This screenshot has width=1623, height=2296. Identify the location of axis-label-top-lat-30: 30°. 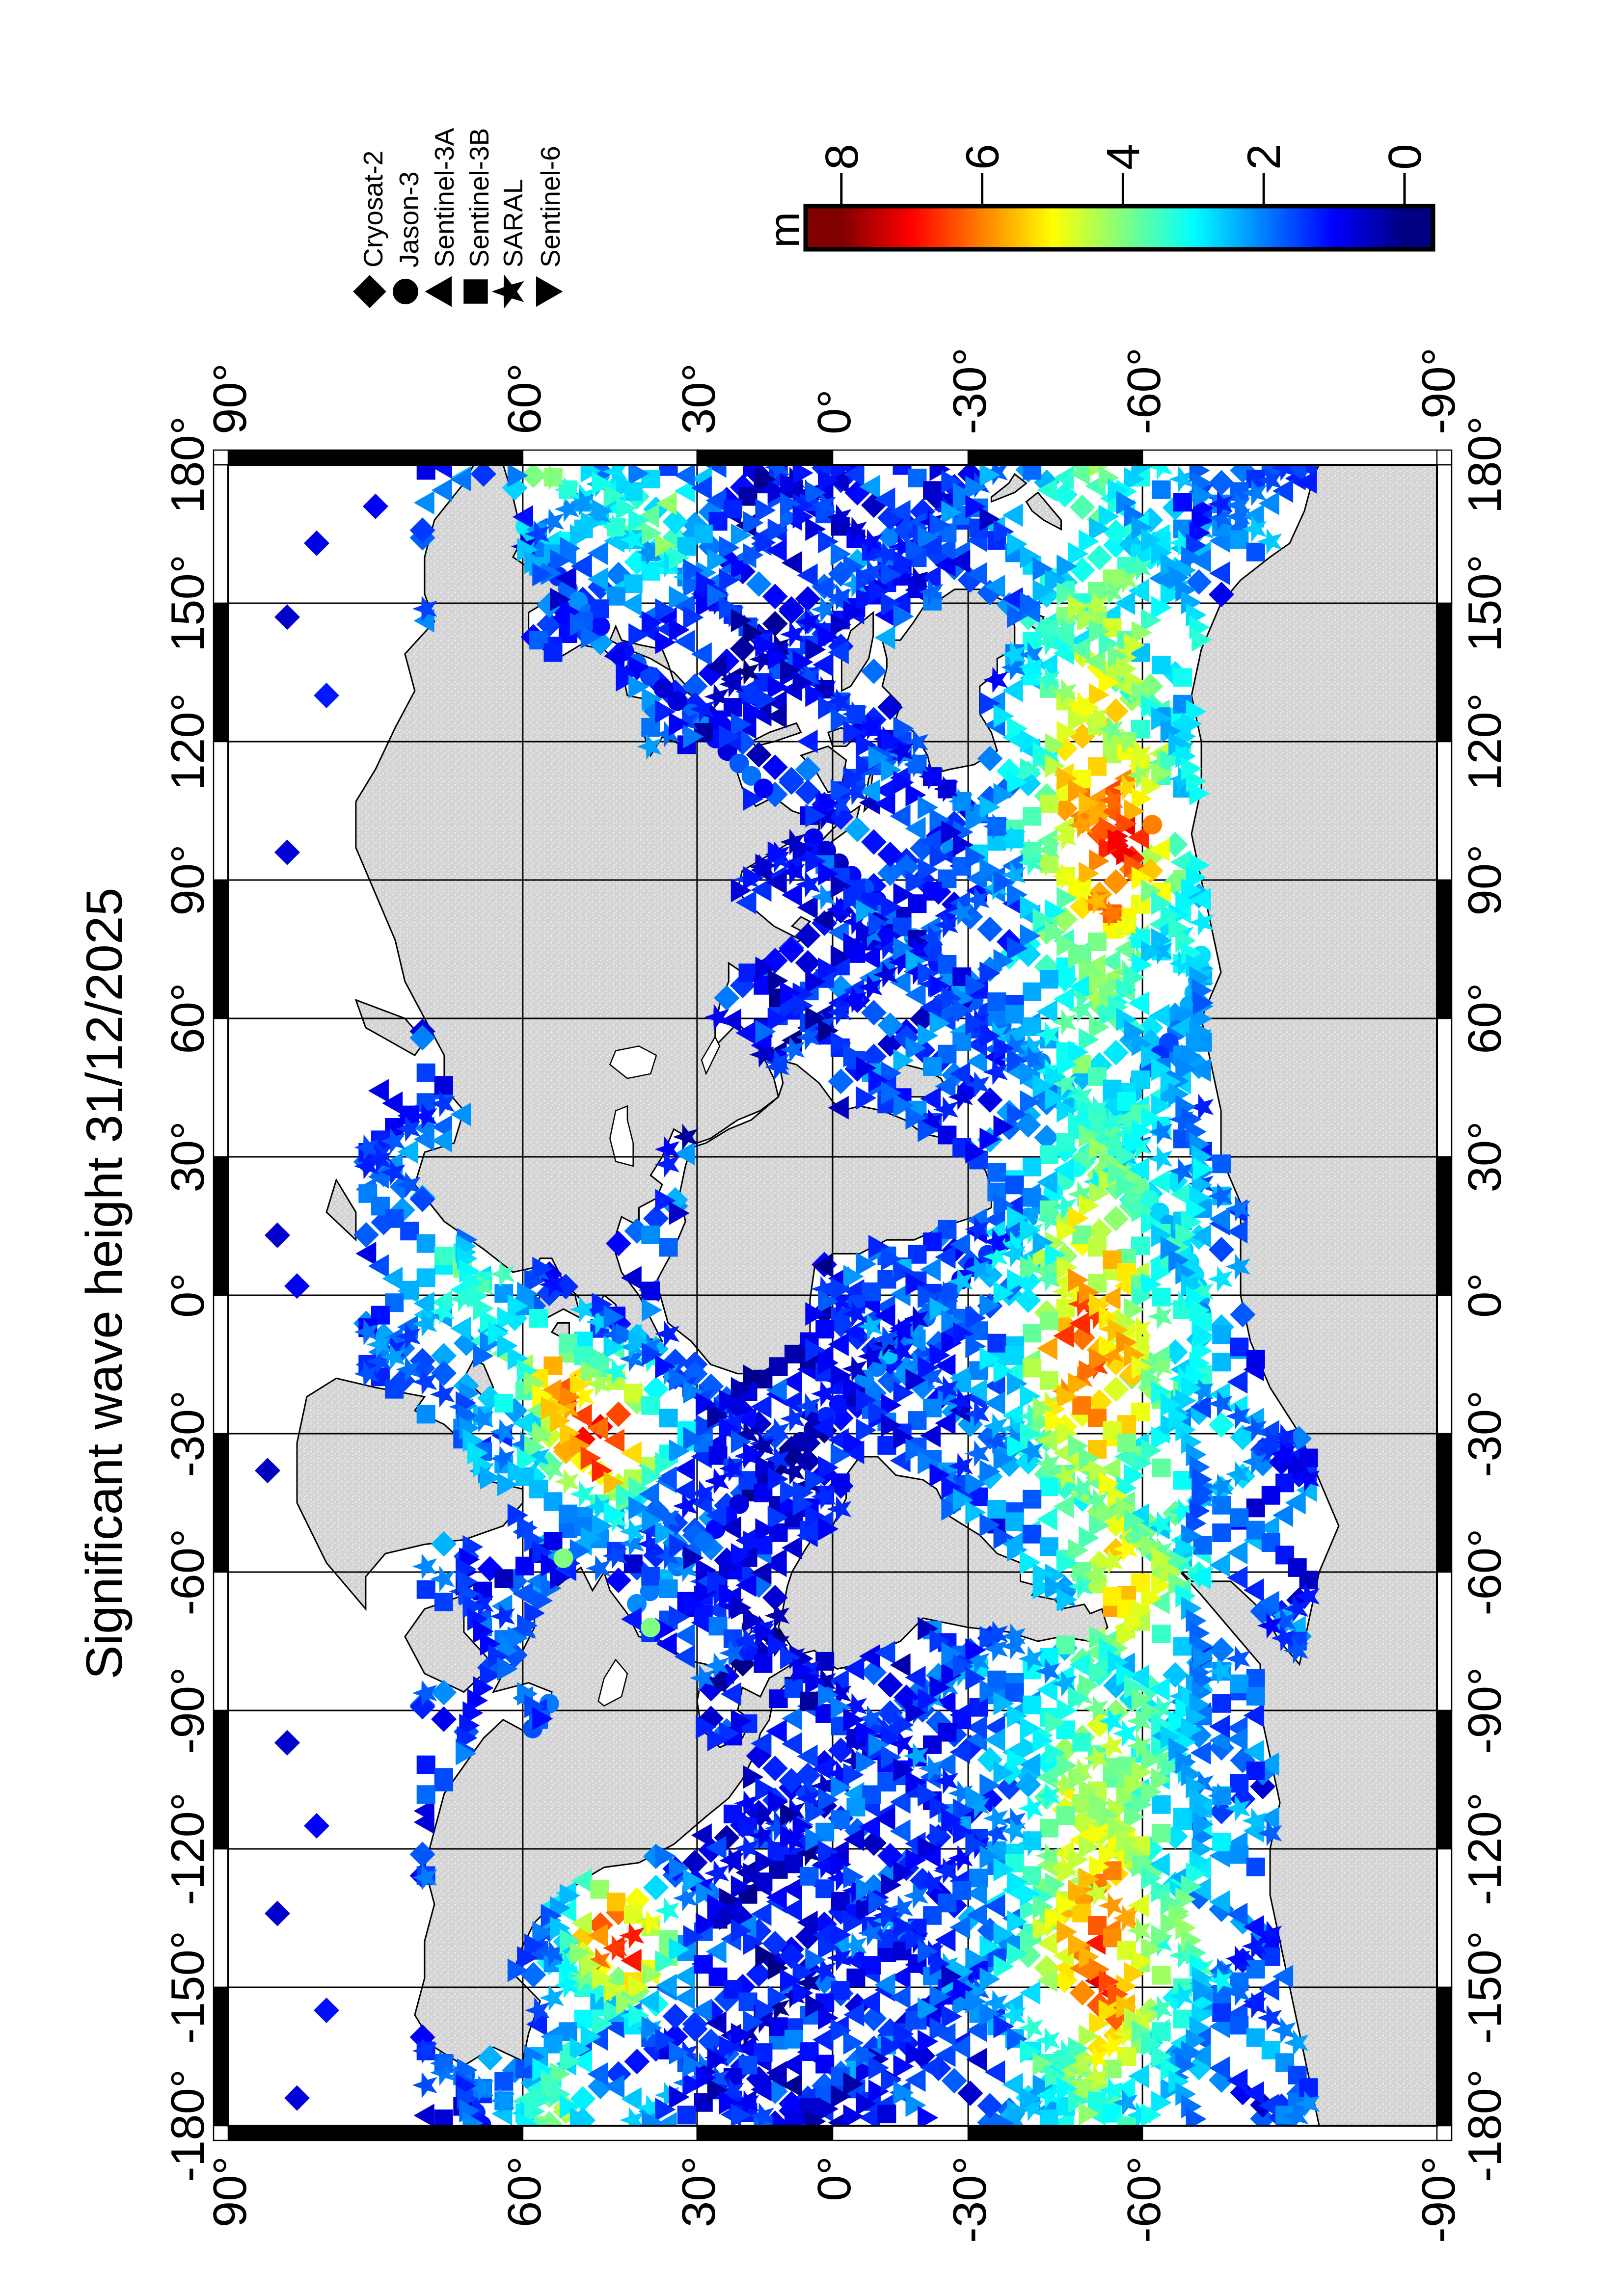
(699, 398).